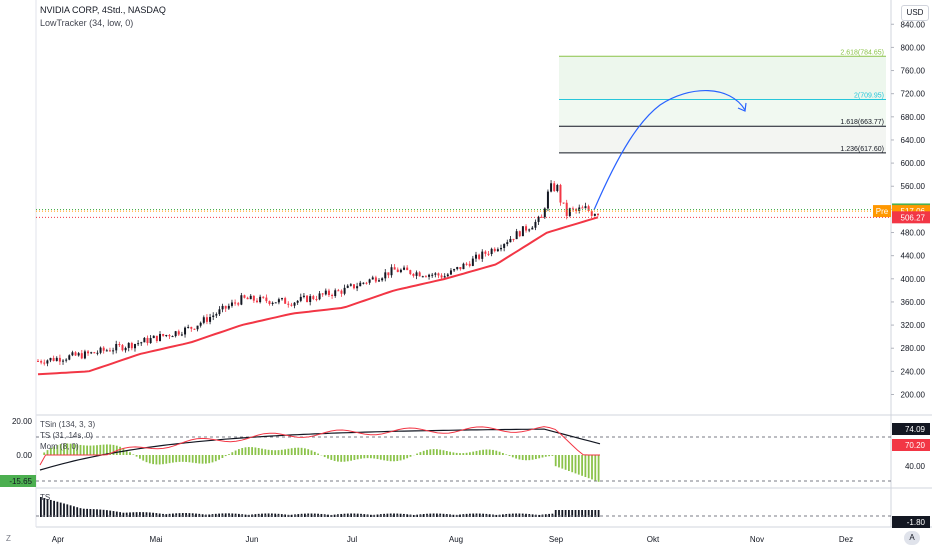 The width and height of the screenshot is (932, 550). What do you see at coordinates (8, 538) in the screenshot?
I see `zoom-button: Z` at bounding box center [8, 538].